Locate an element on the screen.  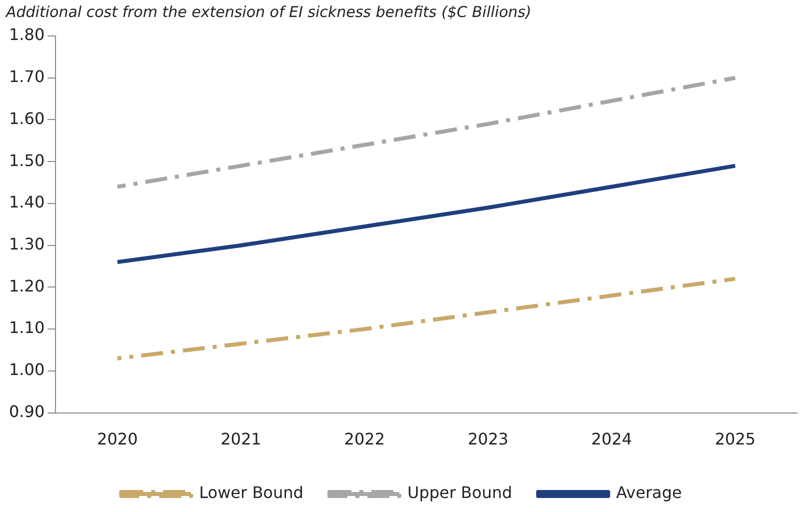
x-tick-label: 2023 is located at coordinates (488, 439).